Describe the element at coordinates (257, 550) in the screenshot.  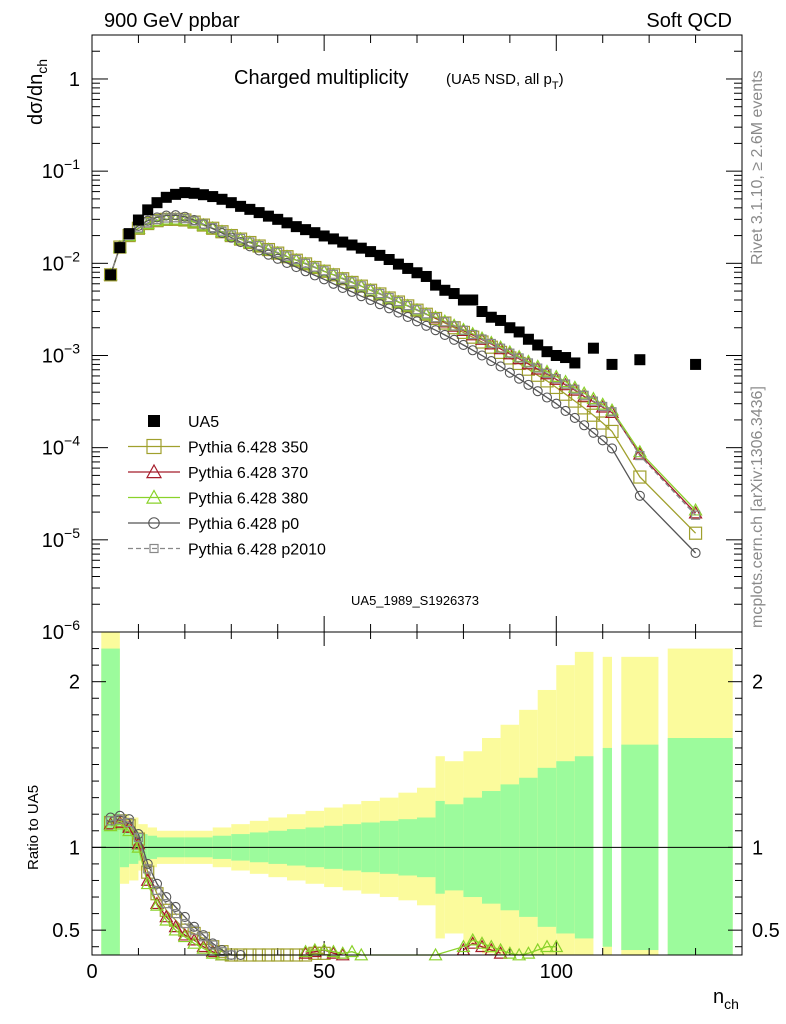
I see `legend-label-p2010: Pythia 6.428 p2010` at that location.